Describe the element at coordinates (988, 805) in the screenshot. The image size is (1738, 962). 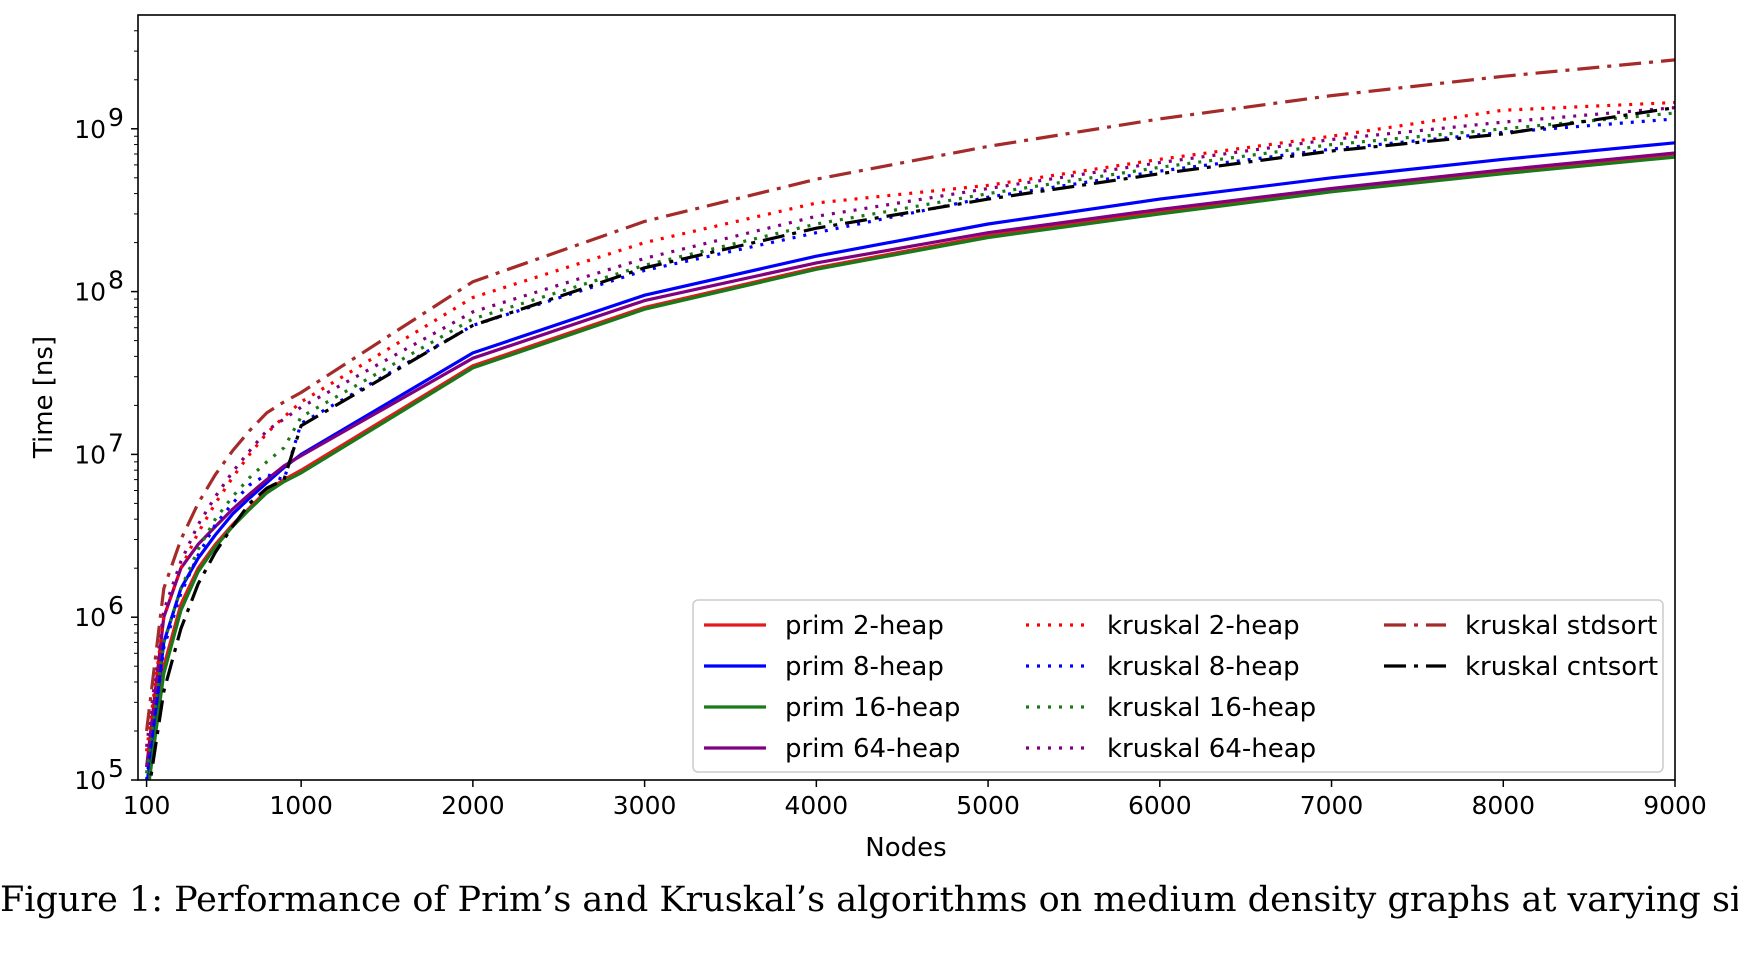
I see `x-tick-label: 5000` at that location.